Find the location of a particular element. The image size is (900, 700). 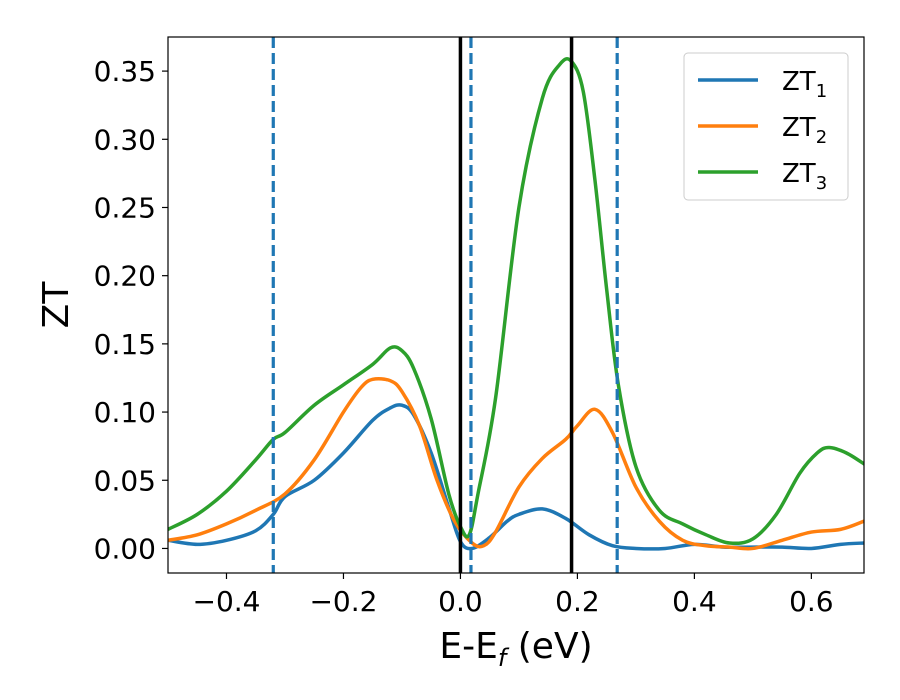

x-tick-label: −0.2 is located at coordinates (343, 601).